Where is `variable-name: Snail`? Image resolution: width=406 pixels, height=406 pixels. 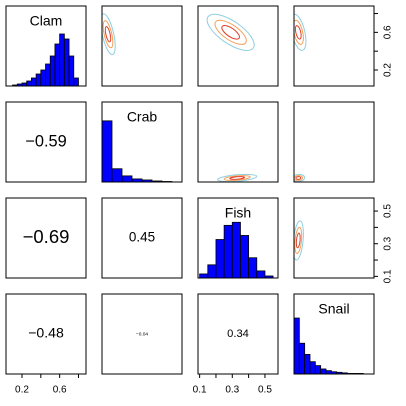 variable-name: Snail is located at coordinates (333, 309).